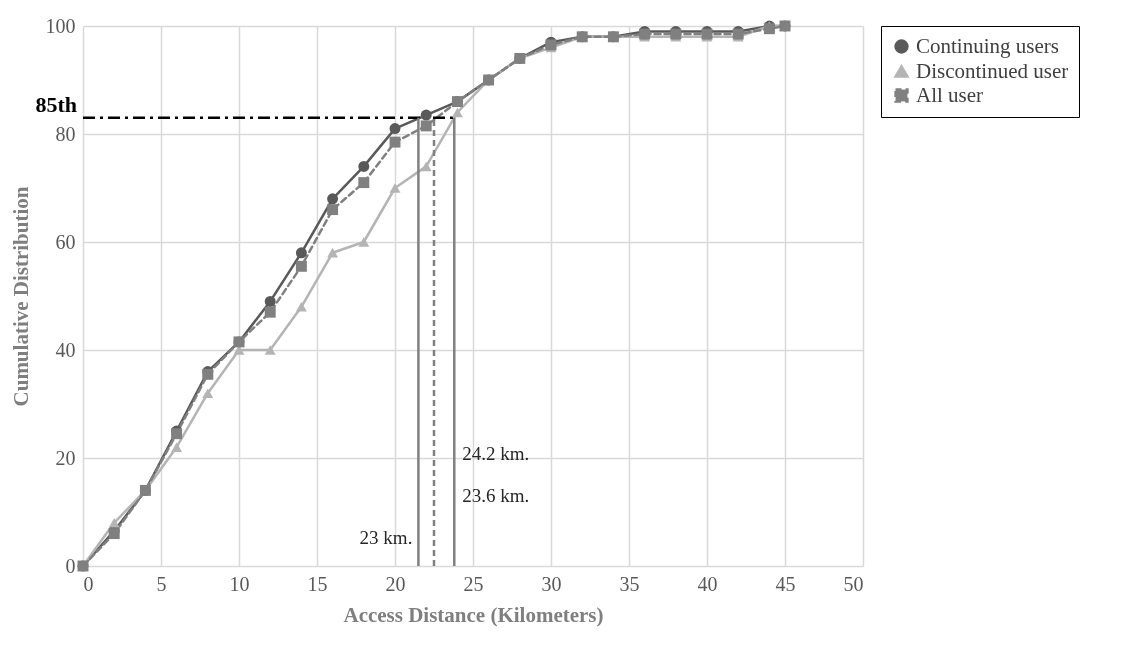 The width and height of the screenshot is (1147, 657). I want to click on x-tick-label: 0, so click(88, 583).